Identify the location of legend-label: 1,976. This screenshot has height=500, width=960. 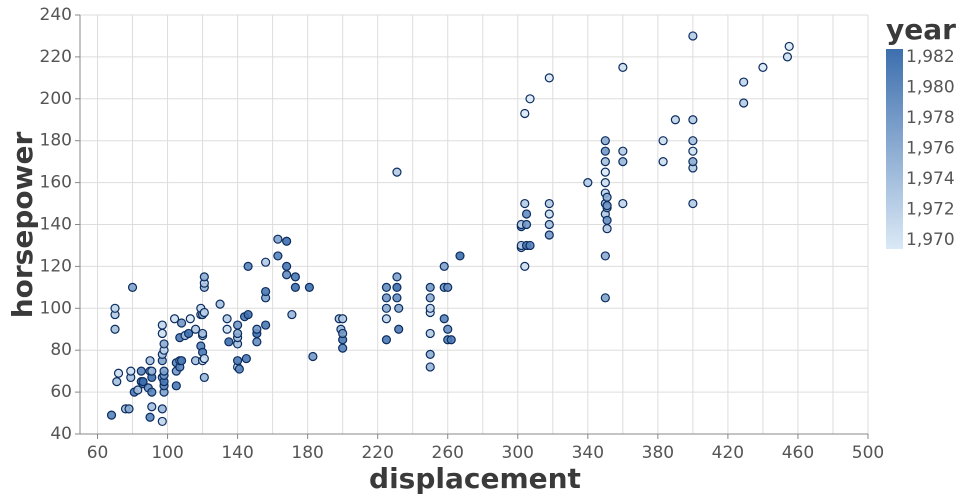
(930, 149).